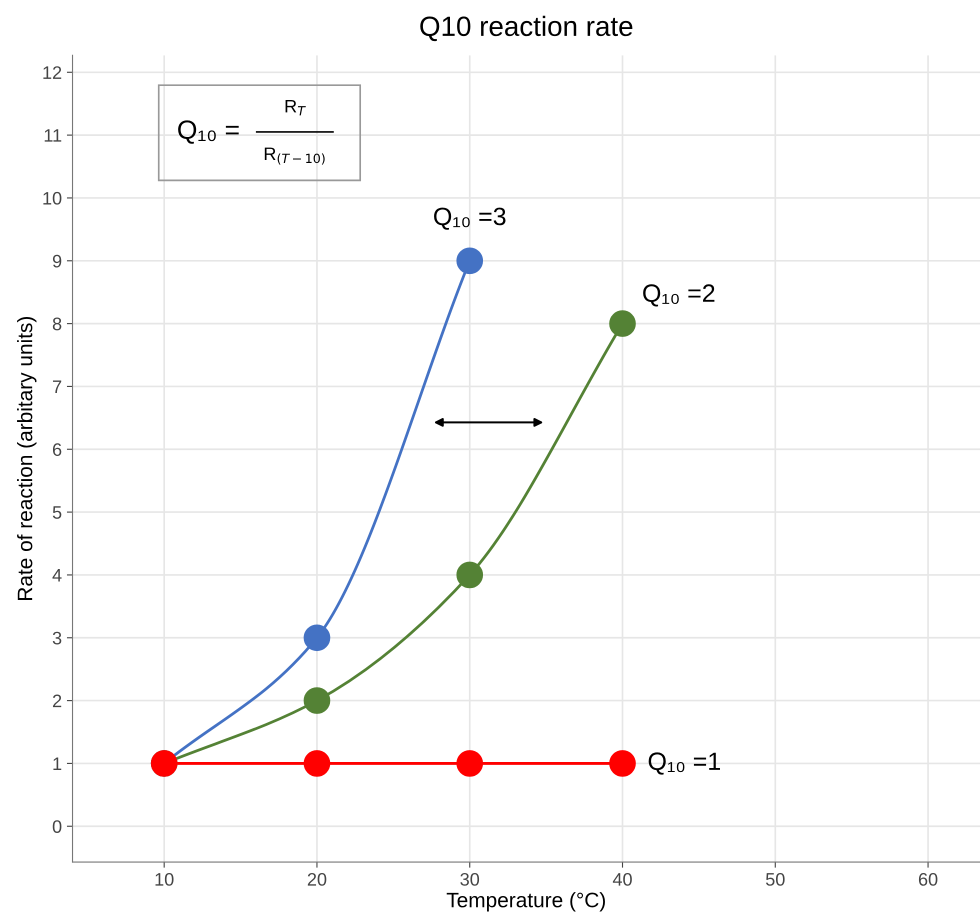 The image size is (980, 922). I want to click on x-tick-label: 20, so click(317, 879).